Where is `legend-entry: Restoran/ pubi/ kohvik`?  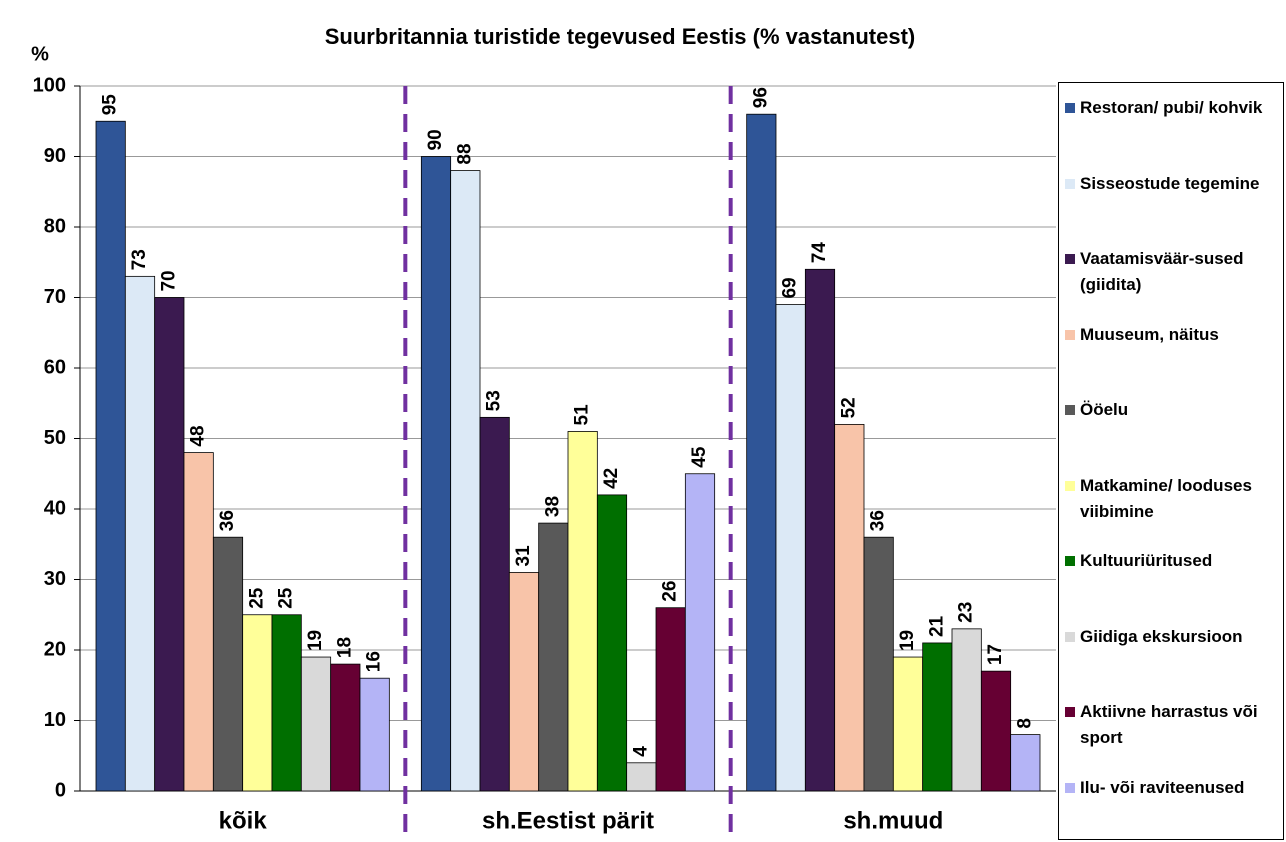 legend-entry: Restoran/ pubi/ kohvik is located at coordinates (1173, 108).